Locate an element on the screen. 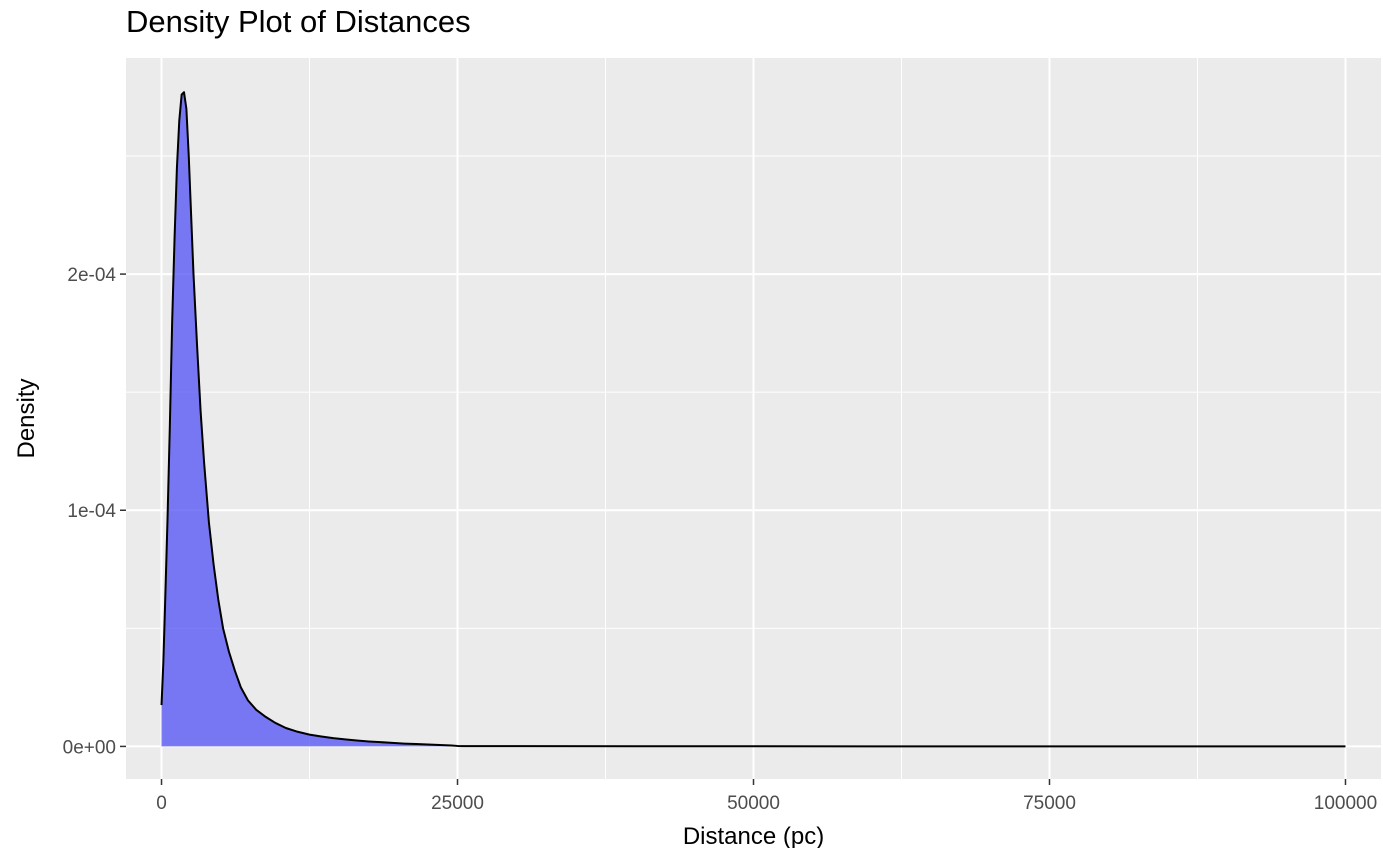  y-axis: 0e+00 1e-04 2e-04 is located at coordinates (94, 511).